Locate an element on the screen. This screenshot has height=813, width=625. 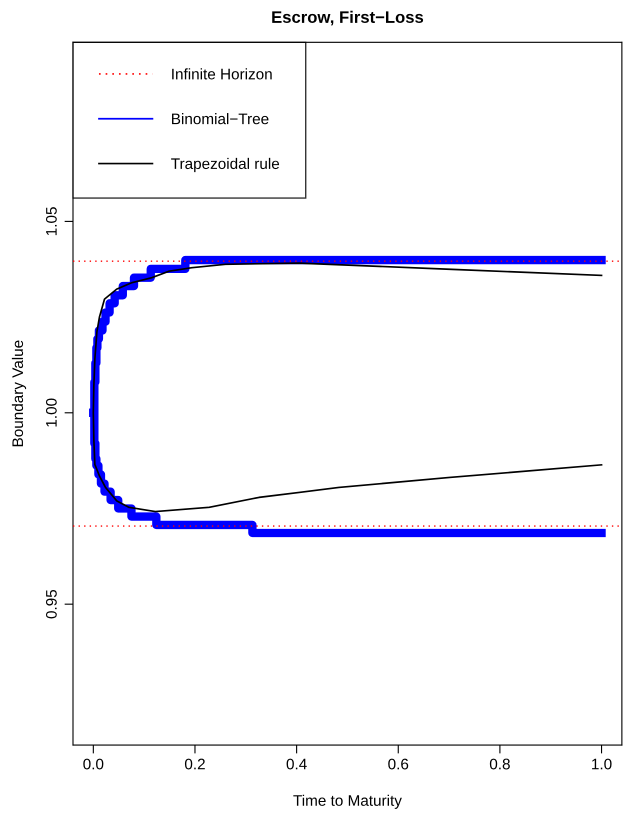
x-tick-label: 1.0 is located at coordinates (602, 764).